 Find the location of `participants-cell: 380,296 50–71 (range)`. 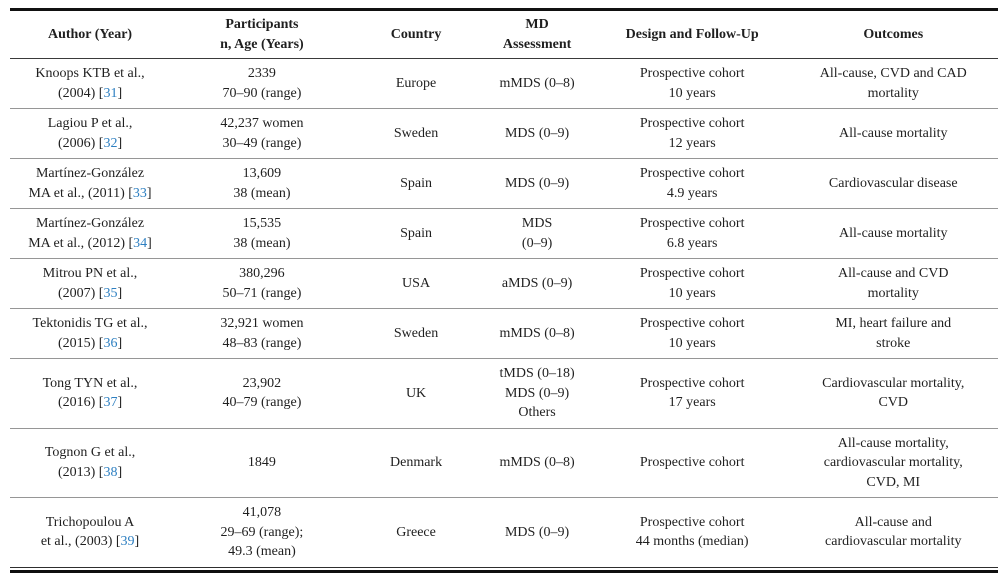

participants-cell: 380,296 50–71 (range) is located at coordinates (262, 283).